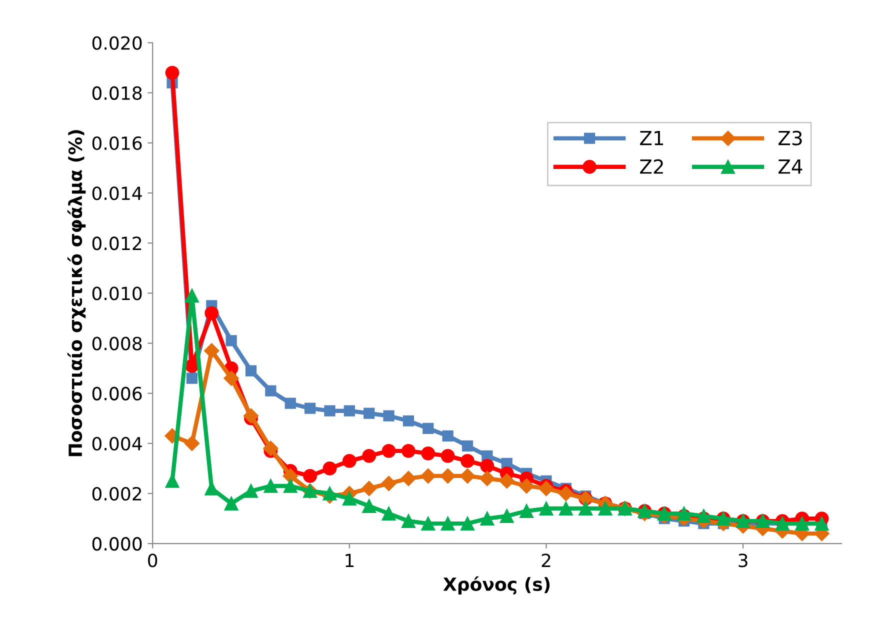  I want to click on y-tick-label: 0.000, so click(117, 544).